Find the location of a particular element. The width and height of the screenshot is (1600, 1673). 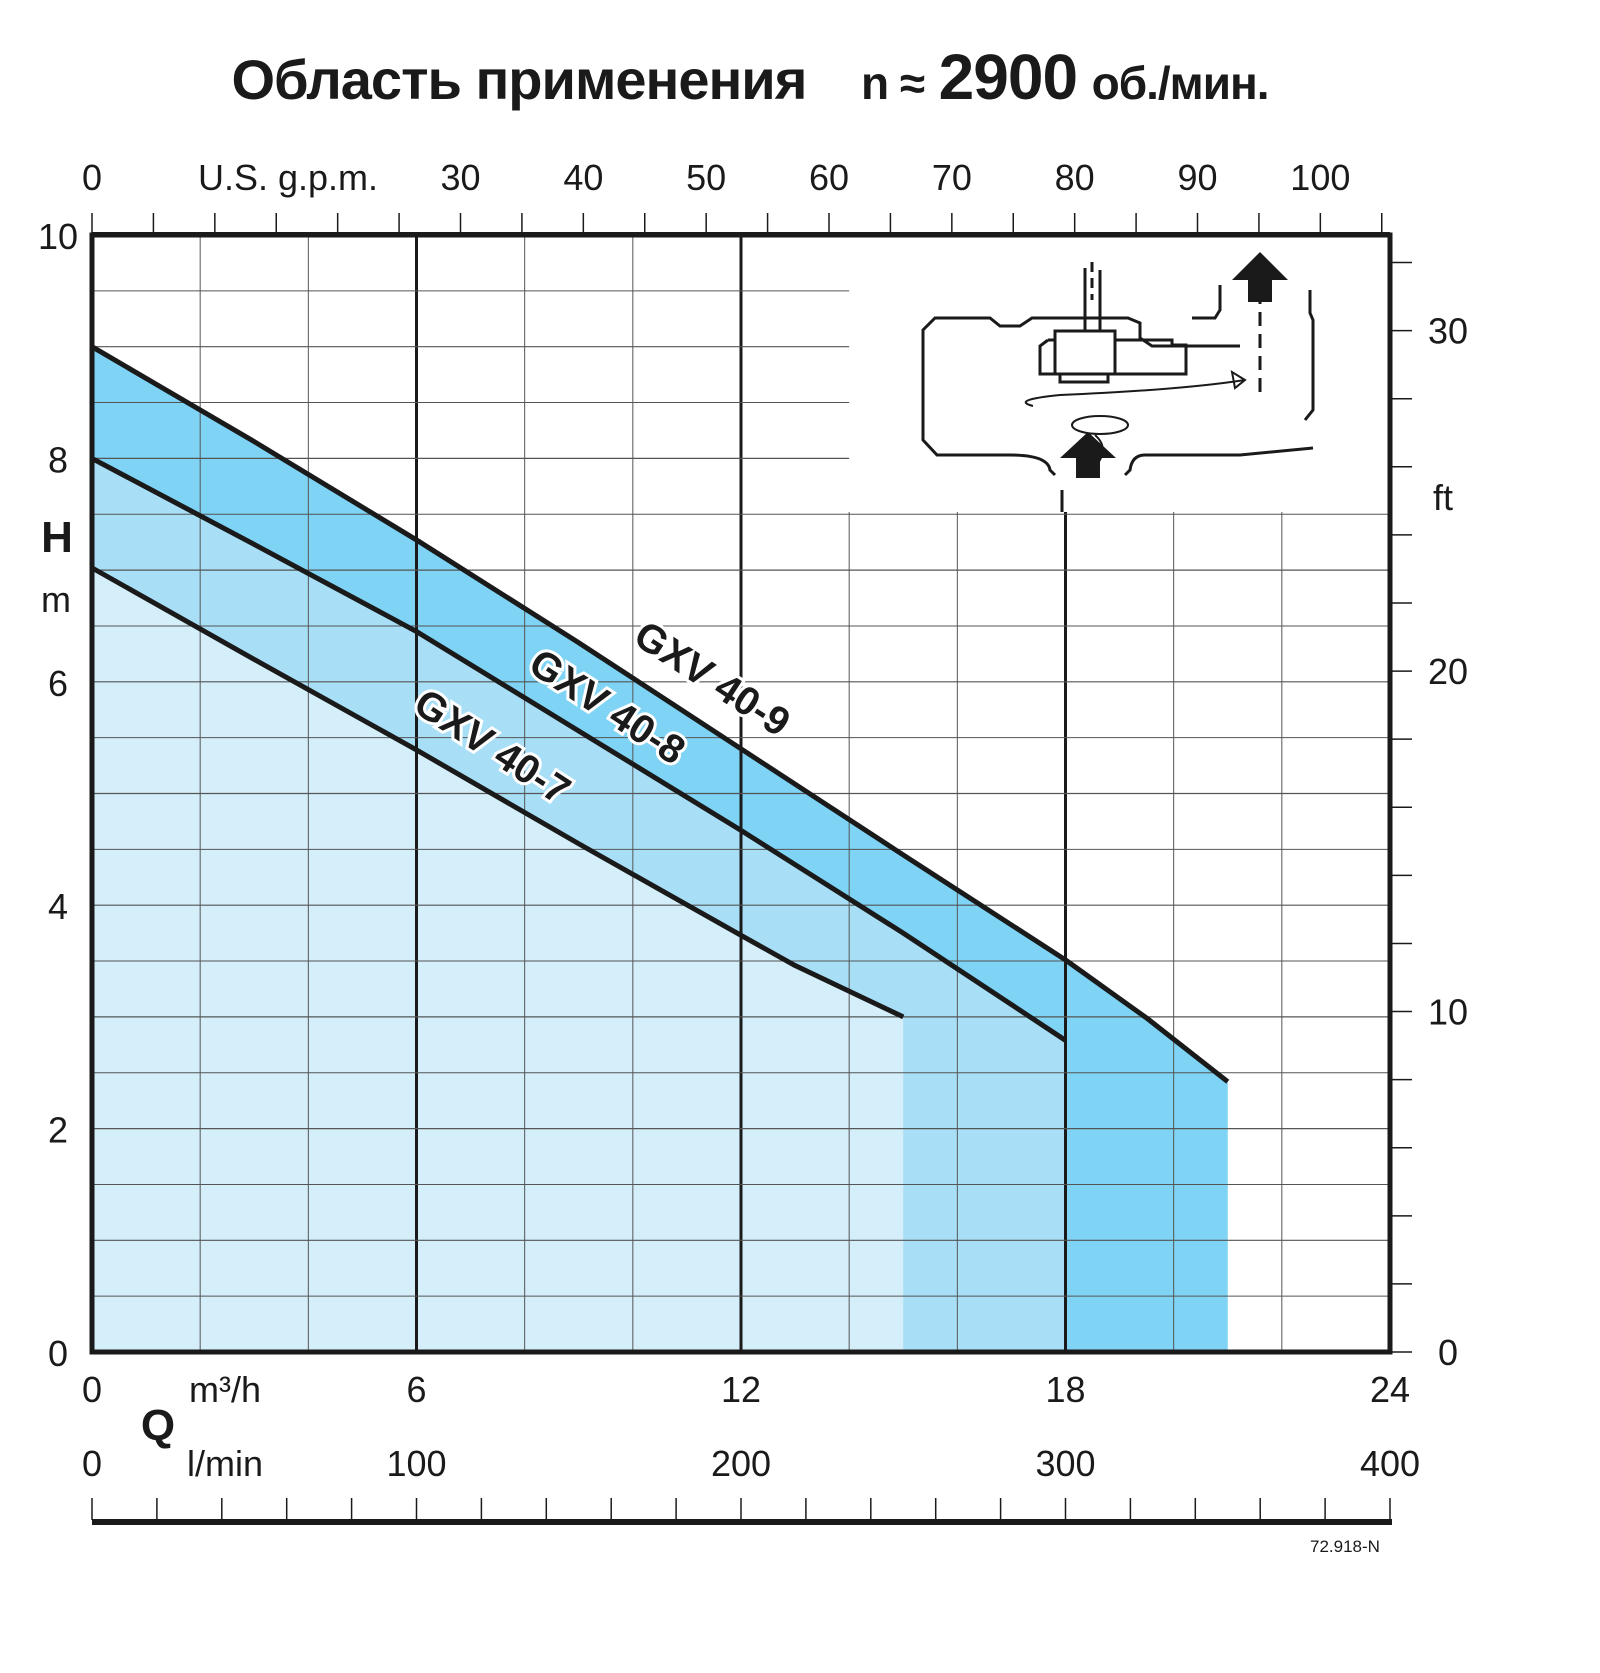

pump-schematic-icon is located at coordinates (1119, 375).